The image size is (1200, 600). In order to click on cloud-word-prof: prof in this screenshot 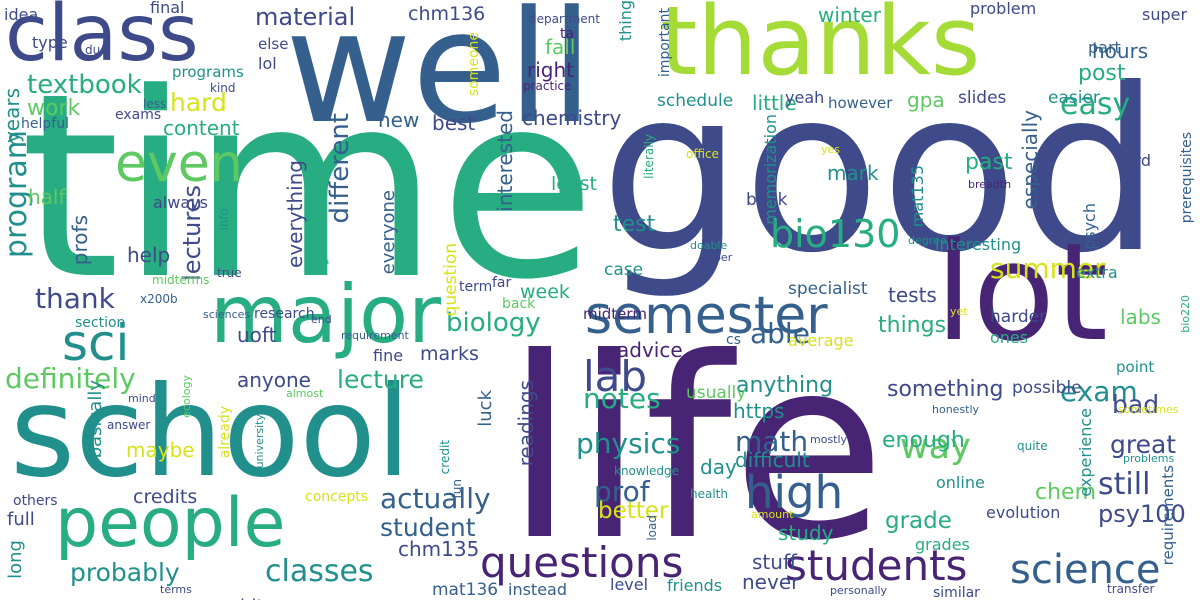, I will do `click(622, 491)`.